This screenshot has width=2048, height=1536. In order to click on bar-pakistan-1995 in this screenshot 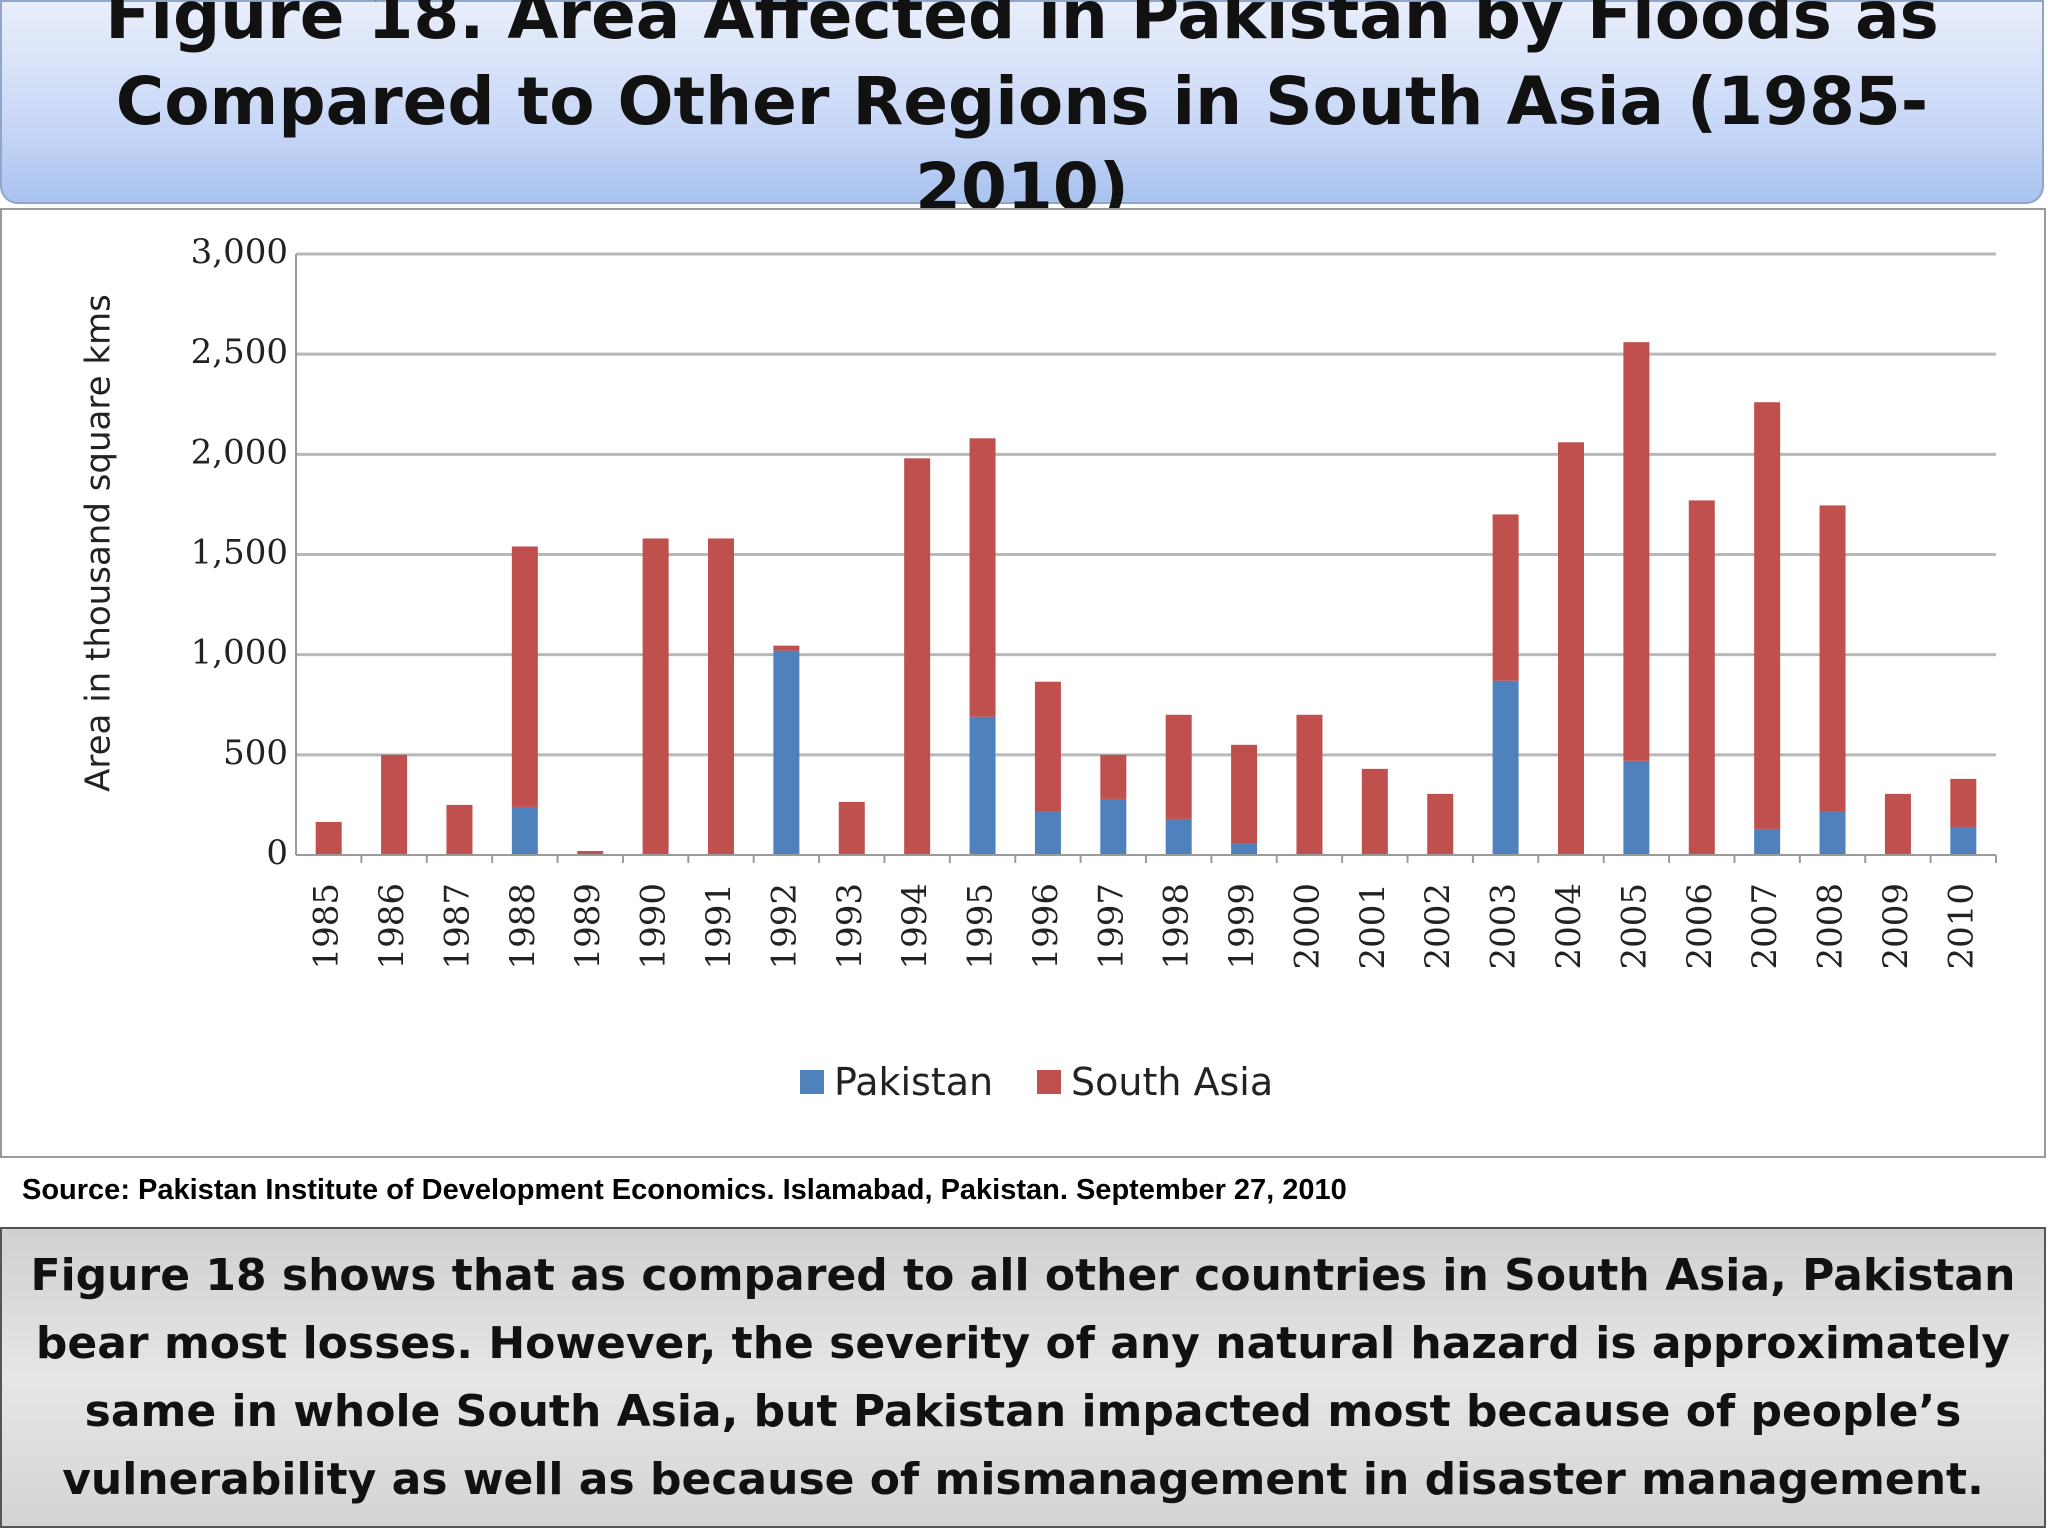, I will do `click(982, 785)`.